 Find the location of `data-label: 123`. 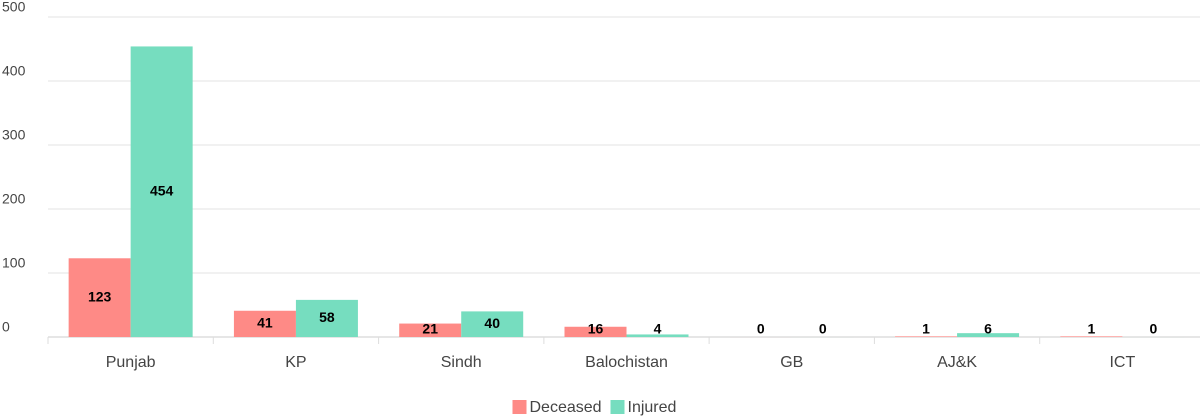

data-label: 123 is located at coordinates (100, 296).